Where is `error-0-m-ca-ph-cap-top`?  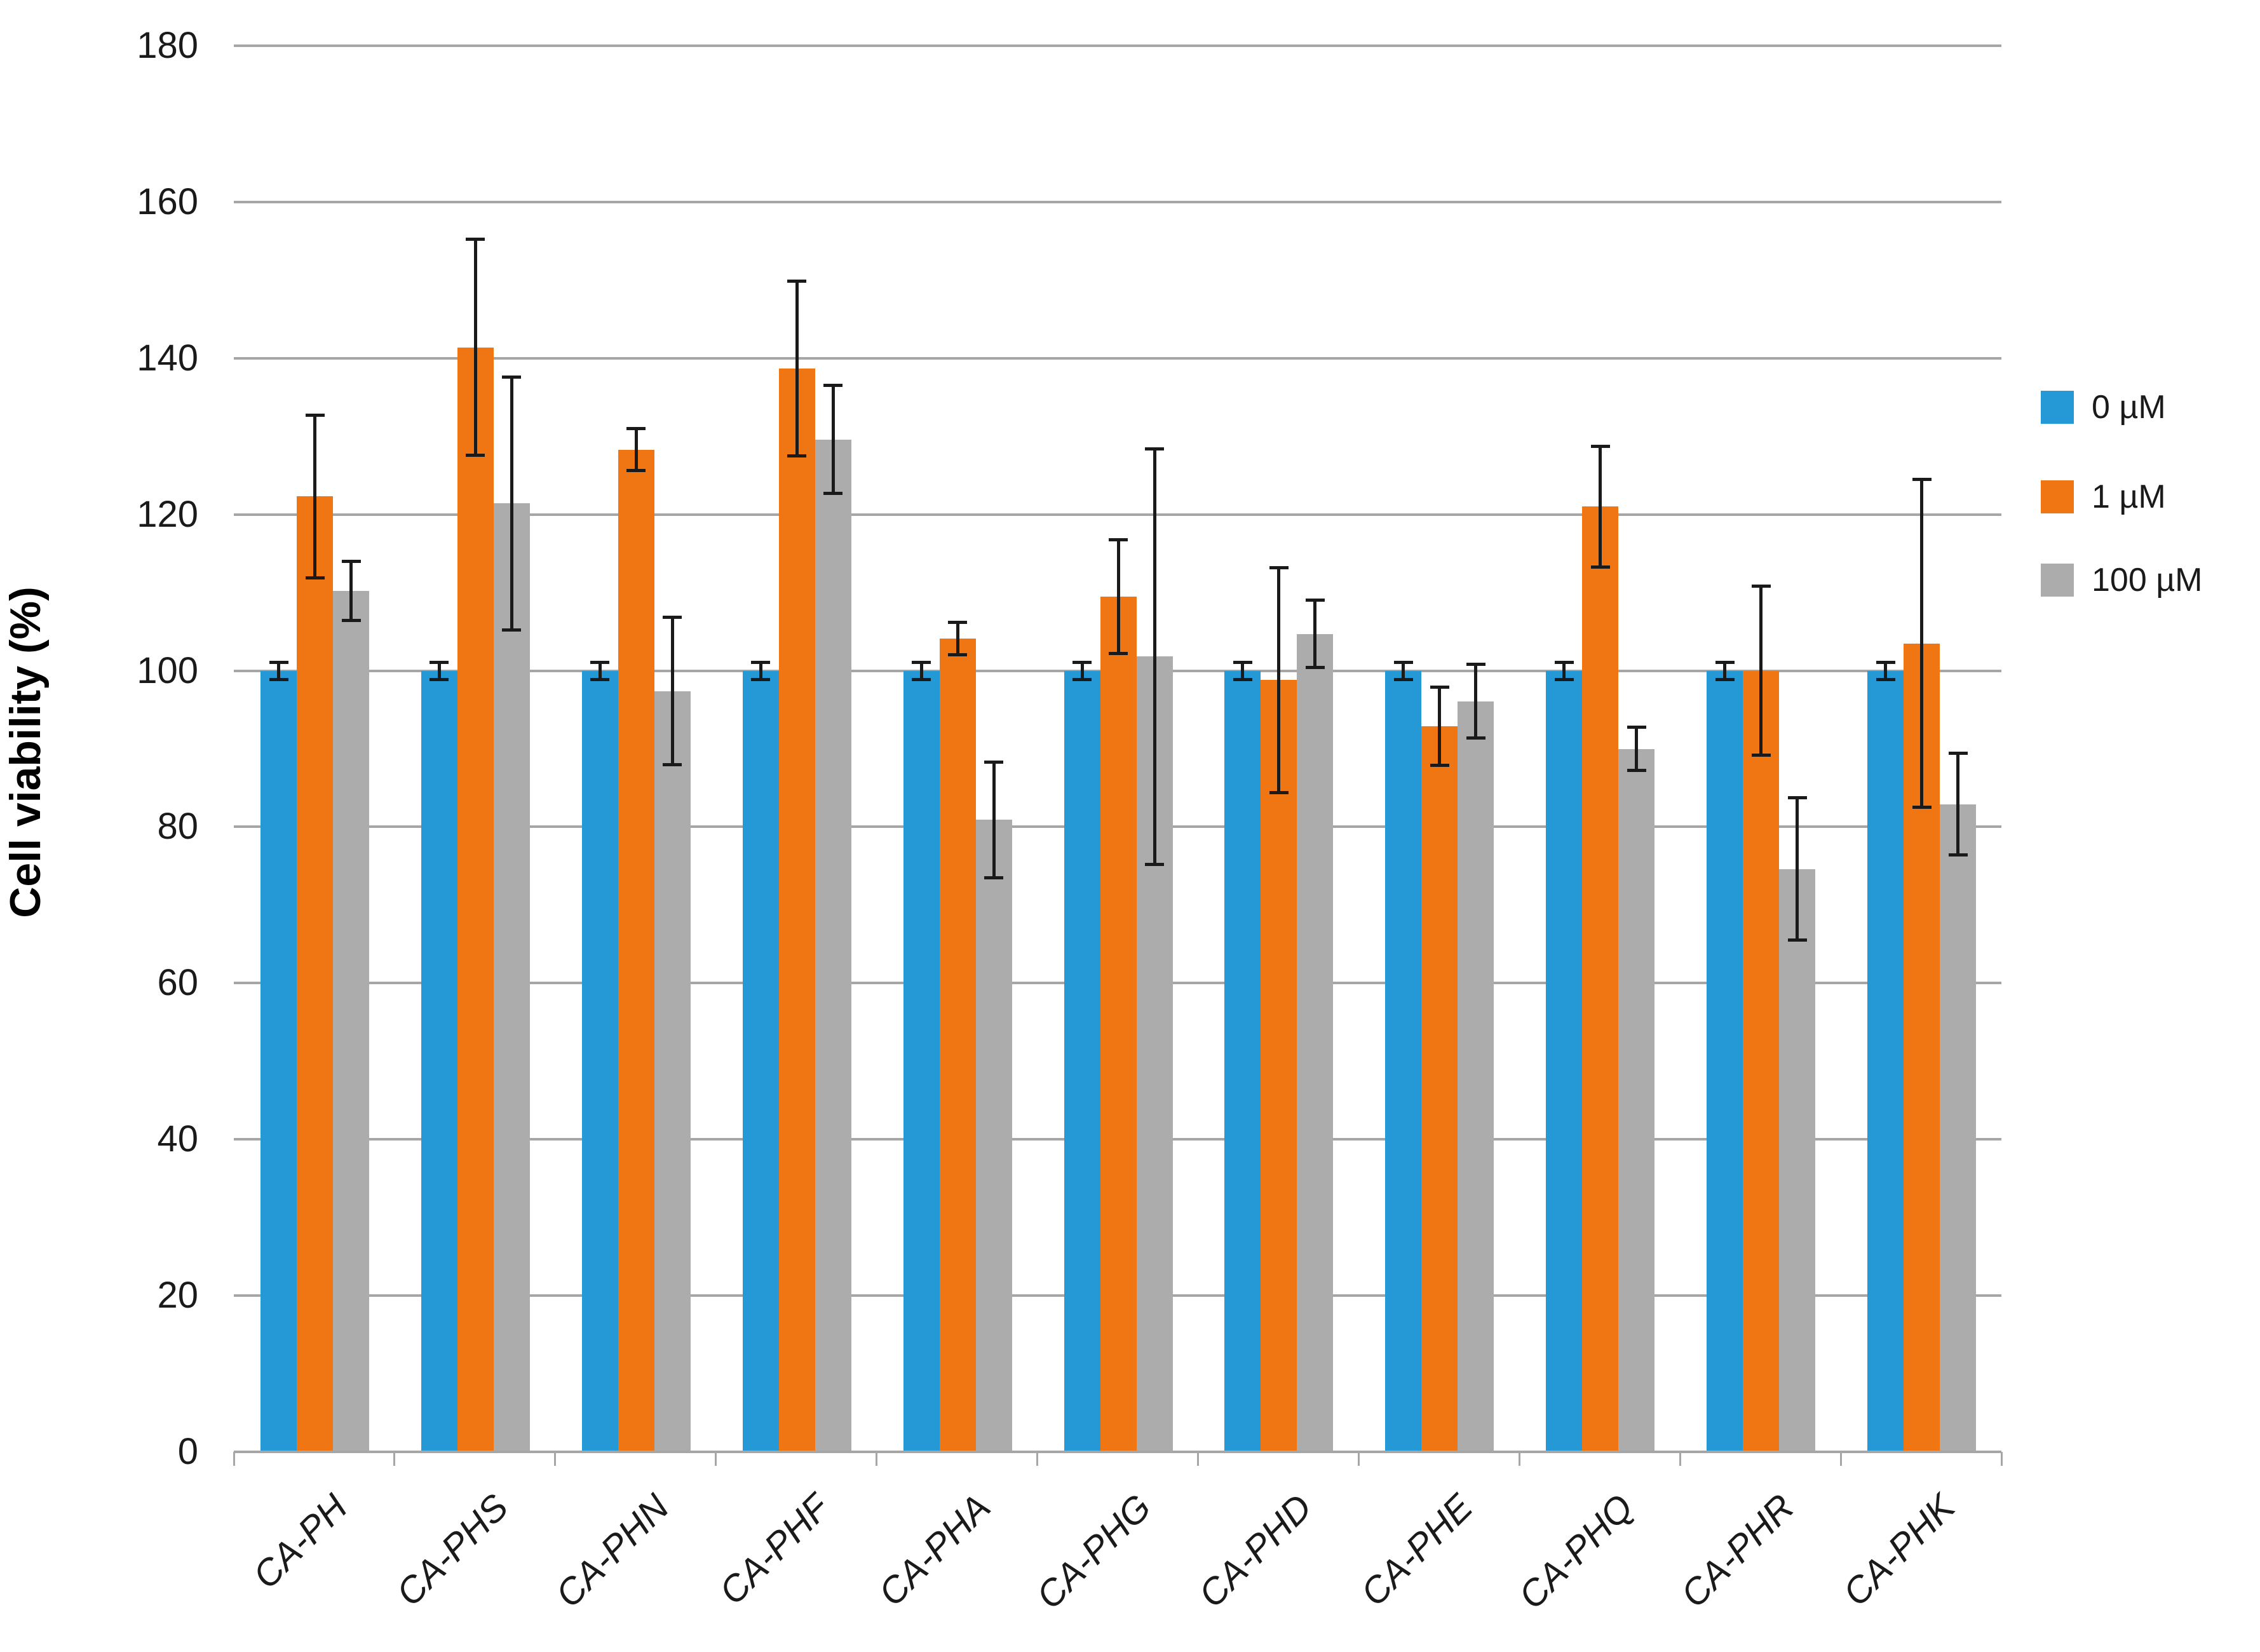
error-0-m-ca-ph-cap-top is located at coordinates (278, 662).